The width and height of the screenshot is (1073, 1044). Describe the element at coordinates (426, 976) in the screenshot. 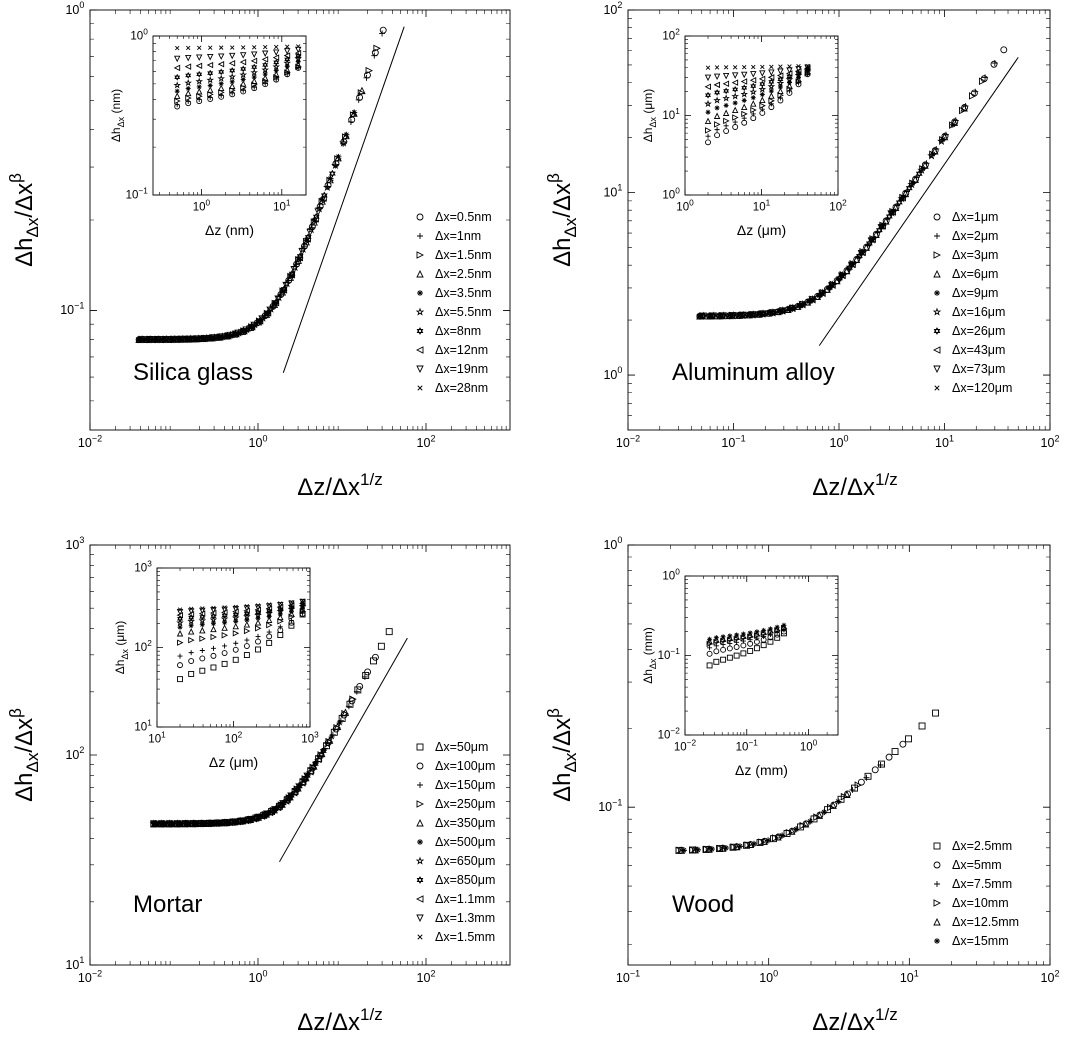

I see `x-tick-label: 10²` at that location.